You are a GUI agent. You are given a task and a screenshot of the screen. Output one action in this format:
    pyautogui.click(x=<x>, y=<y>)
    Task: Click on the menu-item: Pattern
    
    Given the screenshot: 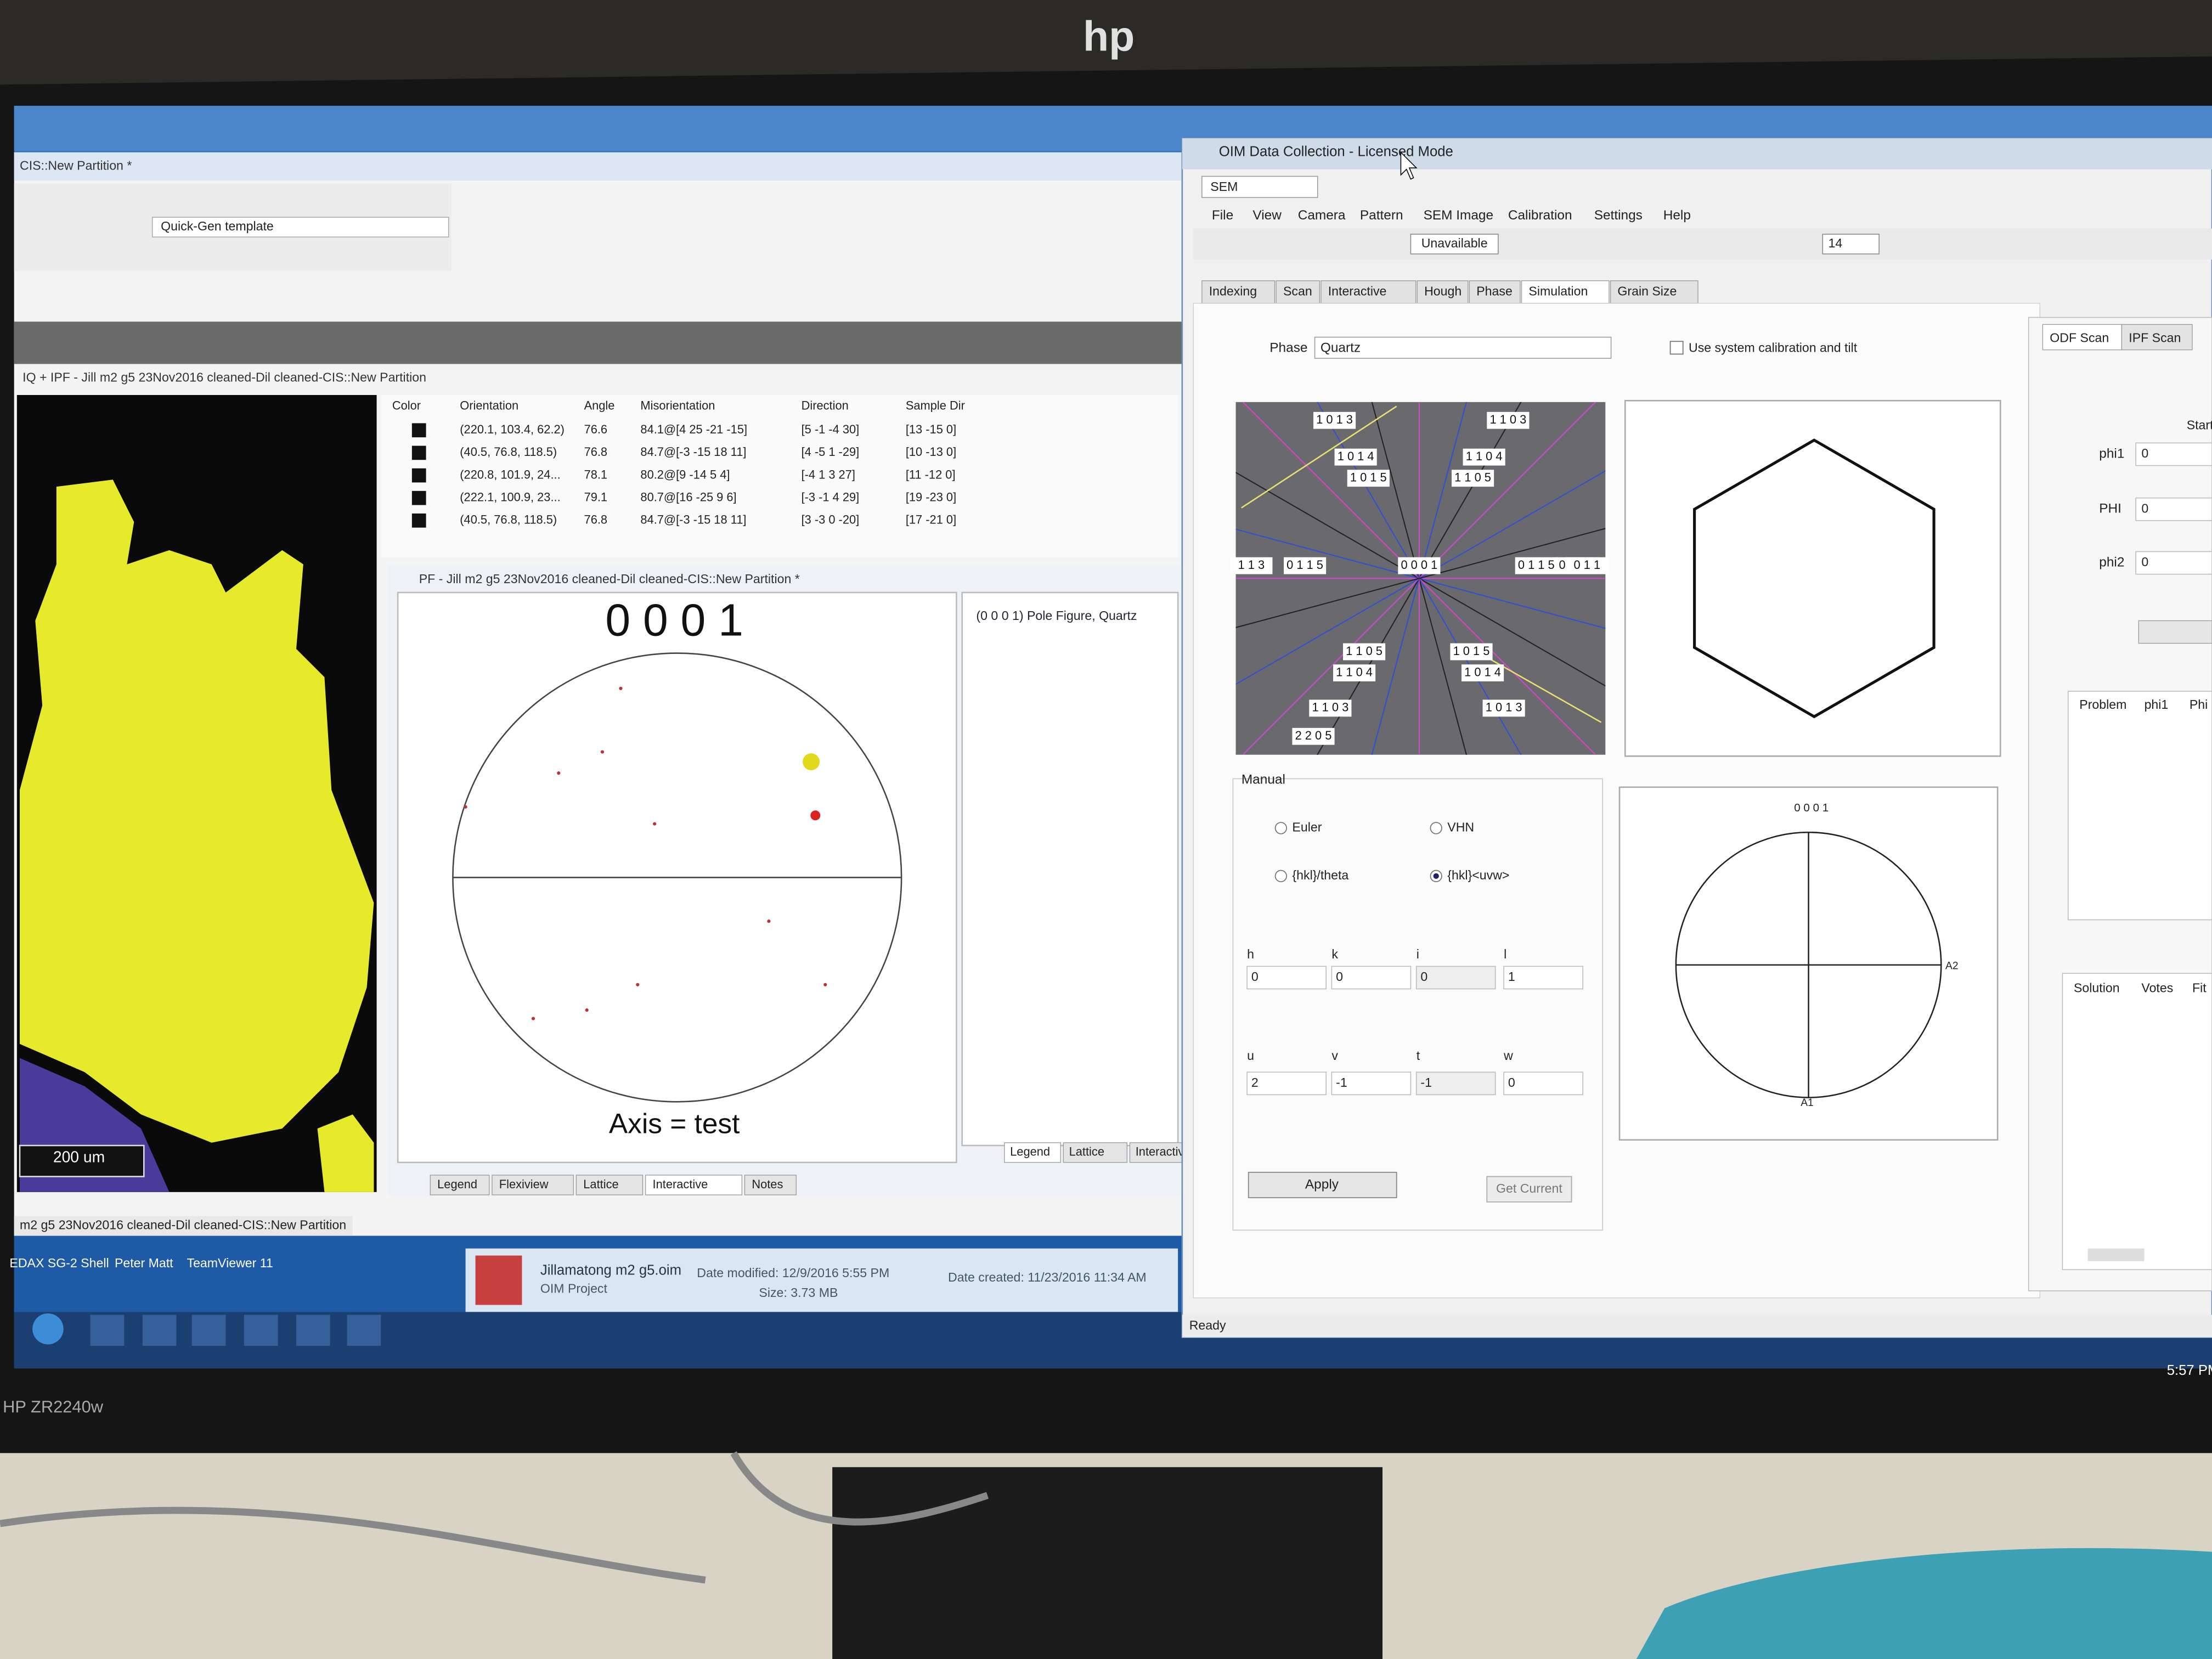 What is the action you would take?
    pyautogui.click(x=1382, y=216)
    